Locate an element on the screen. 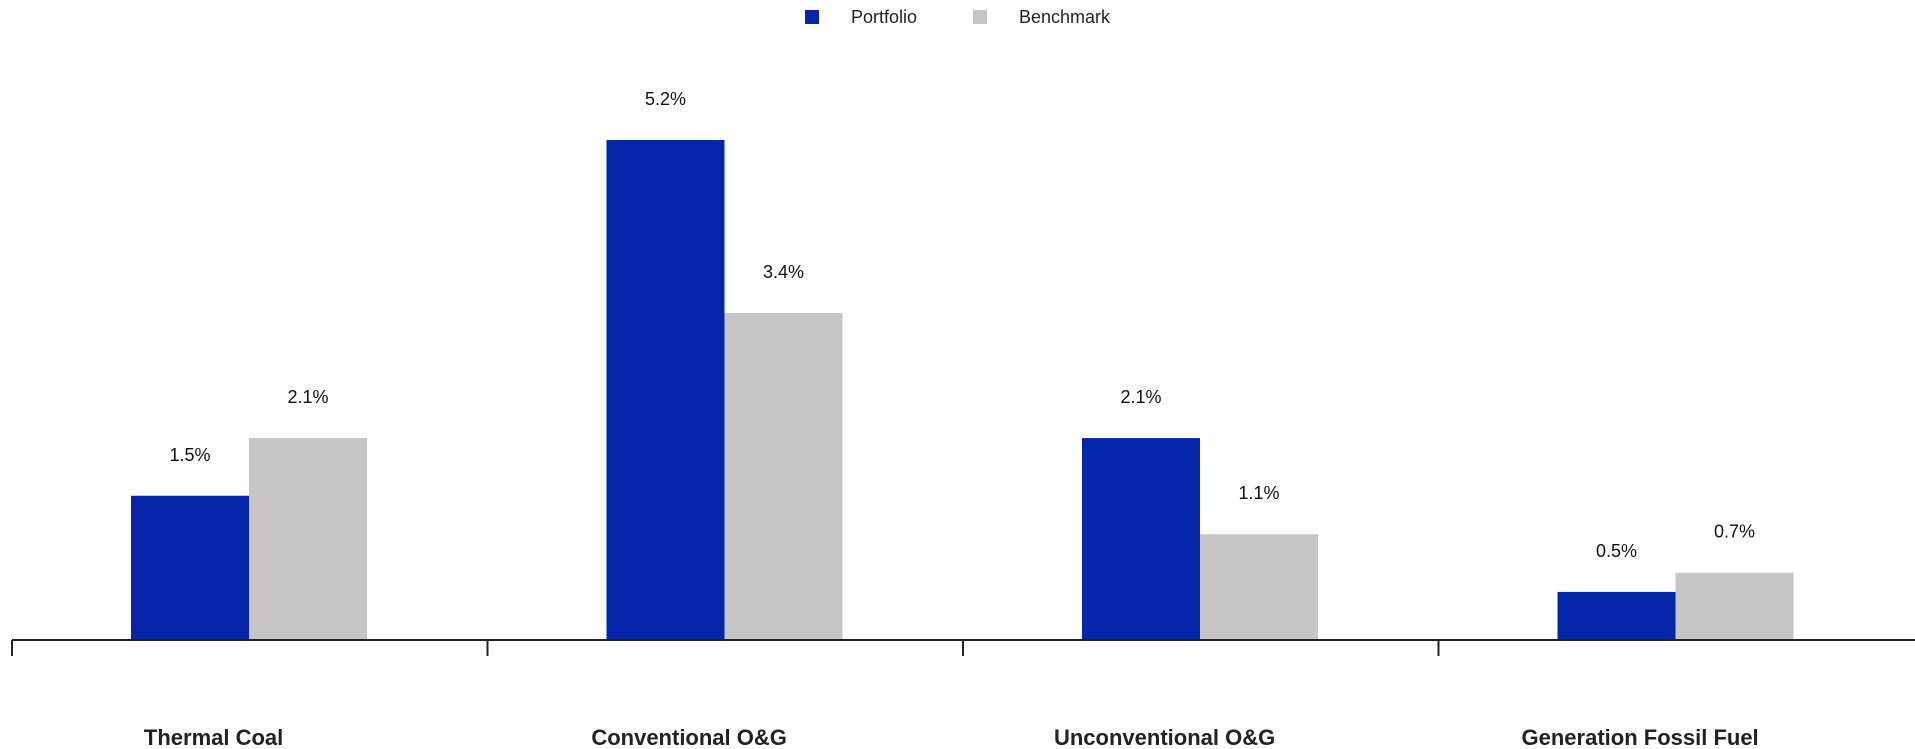 This screenshot has height=749, width=1915. legend-label-benchmark: Benchmark is located at coordinates (1065, 16).